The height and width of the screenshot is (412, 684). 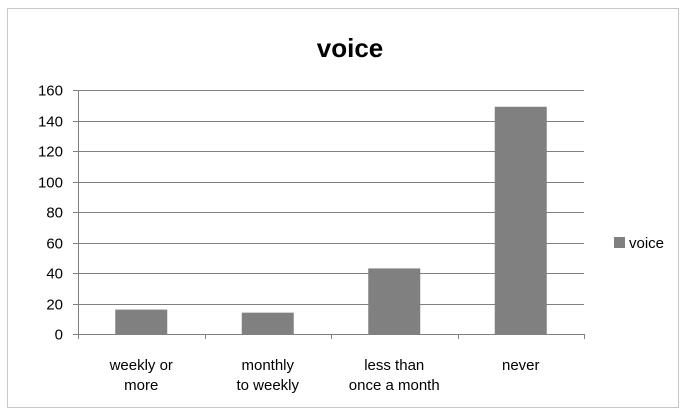 What do you see at coordinates (141, 385) in the screenshot?
I see `x-category-label: more` at bounding box center [141, 385].